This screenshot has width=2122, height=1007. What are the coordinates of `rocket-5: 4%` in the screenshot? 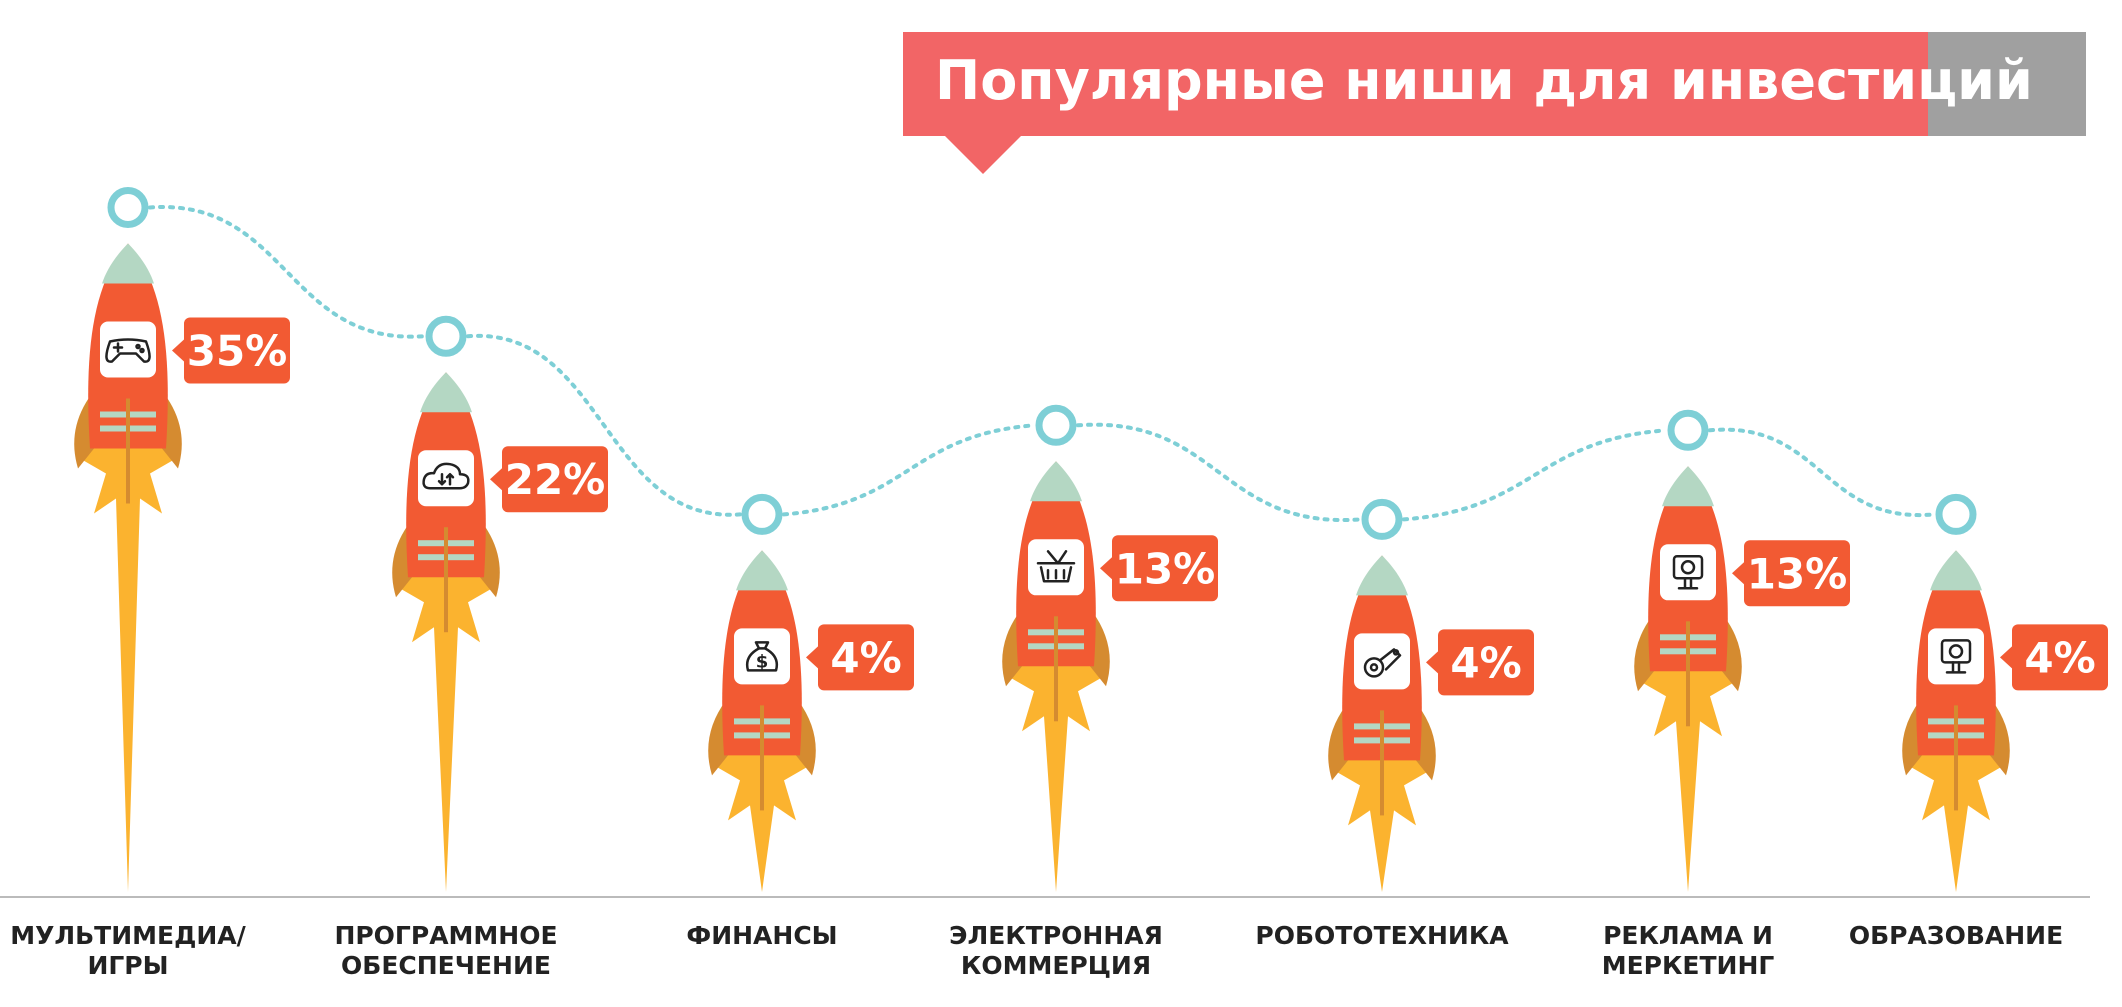 It's located at (1431, 723).